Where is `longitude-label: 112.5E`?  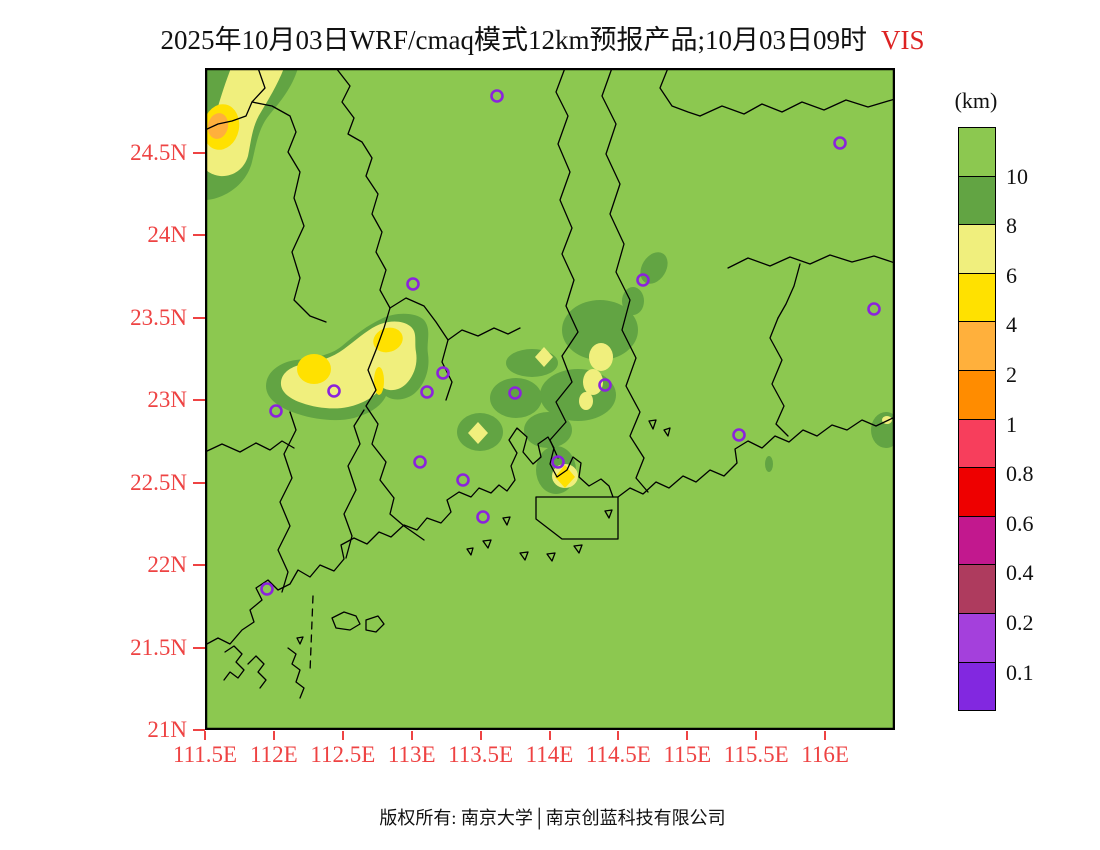 longitude-label: 112.5E is located at coordinates (343, 754).